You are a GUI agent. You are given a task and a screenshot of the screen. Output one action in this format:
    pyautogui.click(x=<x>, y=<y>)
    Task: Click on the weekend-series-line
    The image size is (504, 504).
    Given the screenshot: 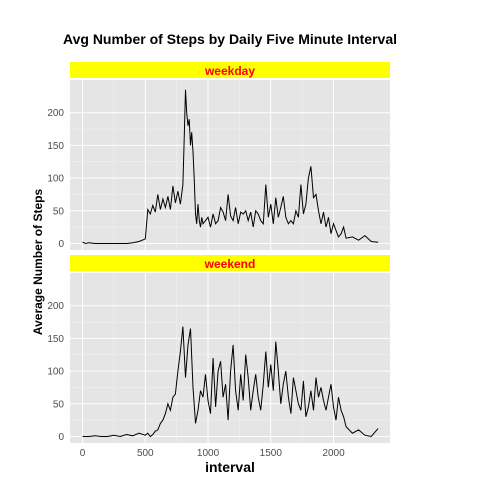 What is the action you would take?
    pyautogui.click(x=230, y=382)
    